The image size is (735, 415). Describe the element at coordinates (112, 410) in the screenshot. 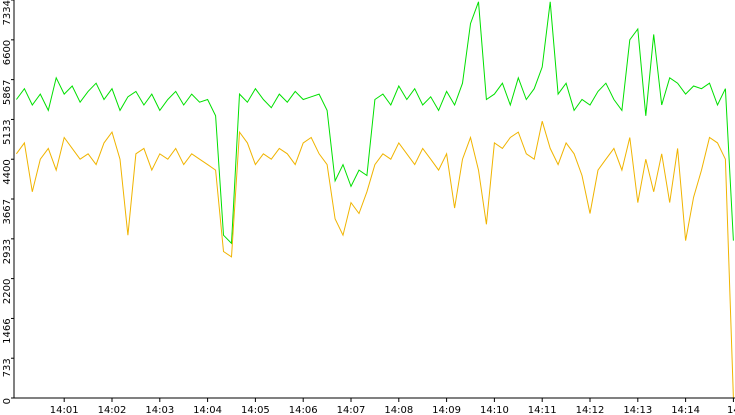

I see `x-tick-label: 14:02` at that location.